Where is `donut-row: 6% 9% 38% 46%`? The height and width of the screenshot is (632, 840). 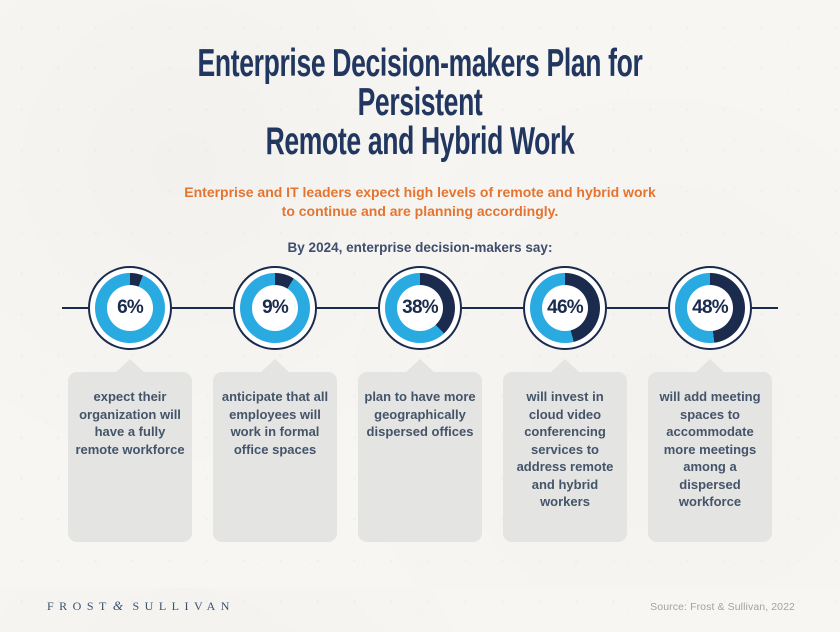
donut-row: 6% 9% 38% 46% is located at coordinates (420, 308).